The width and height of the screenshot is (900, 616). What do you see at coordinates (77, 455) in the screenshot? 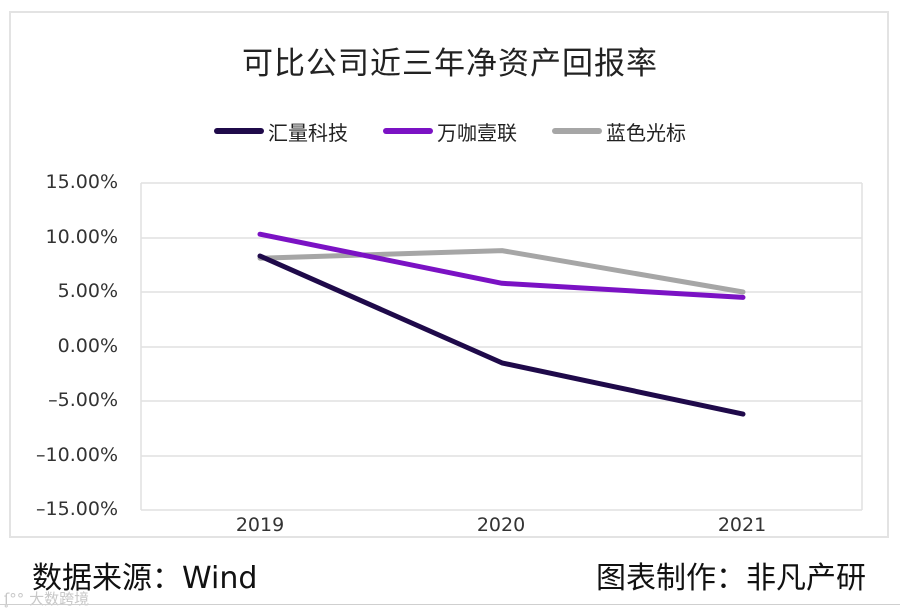
I see `y-tick-label: –10.00%` at bounding box center [77, 455].